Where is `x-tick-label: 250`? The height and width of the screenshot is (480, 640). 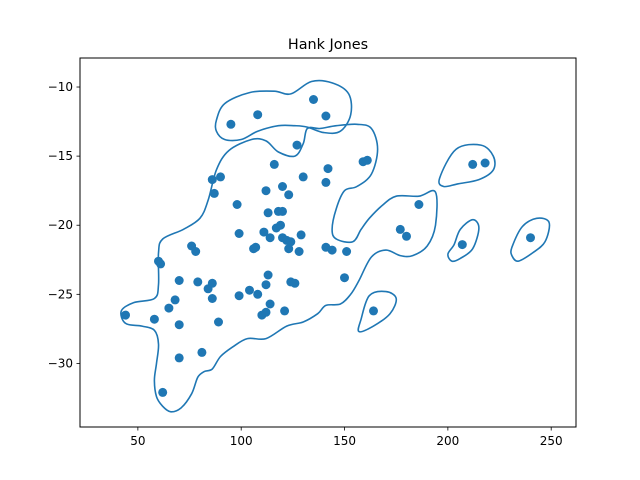
x-tick-label: 250 is located at coordinates (551, 441).